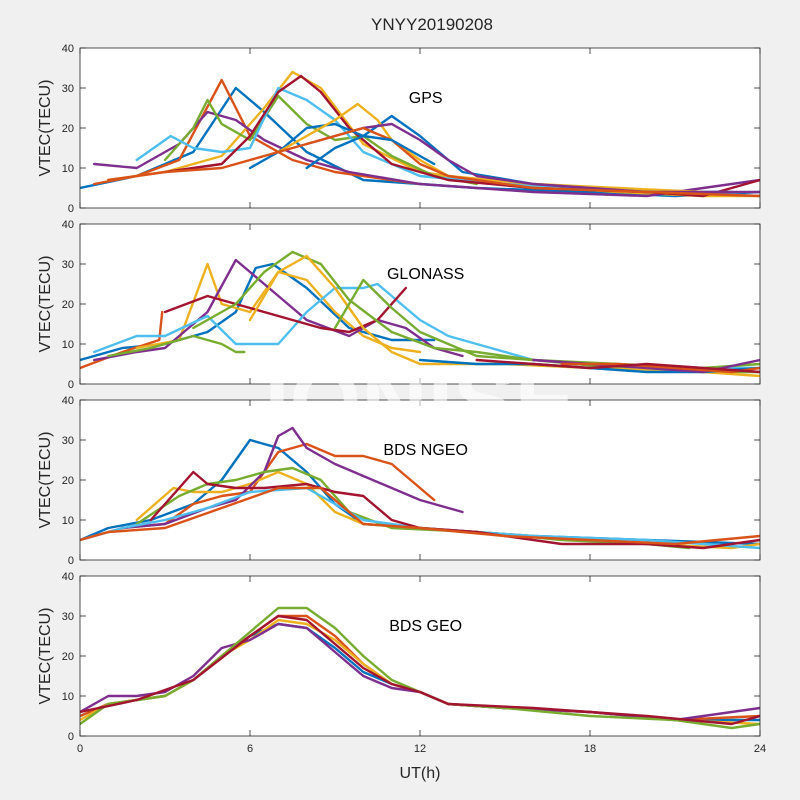  Describe the element at coordinates (420, 773) in the screenshot. I see `x-axis-label: UT(h)` at that location.